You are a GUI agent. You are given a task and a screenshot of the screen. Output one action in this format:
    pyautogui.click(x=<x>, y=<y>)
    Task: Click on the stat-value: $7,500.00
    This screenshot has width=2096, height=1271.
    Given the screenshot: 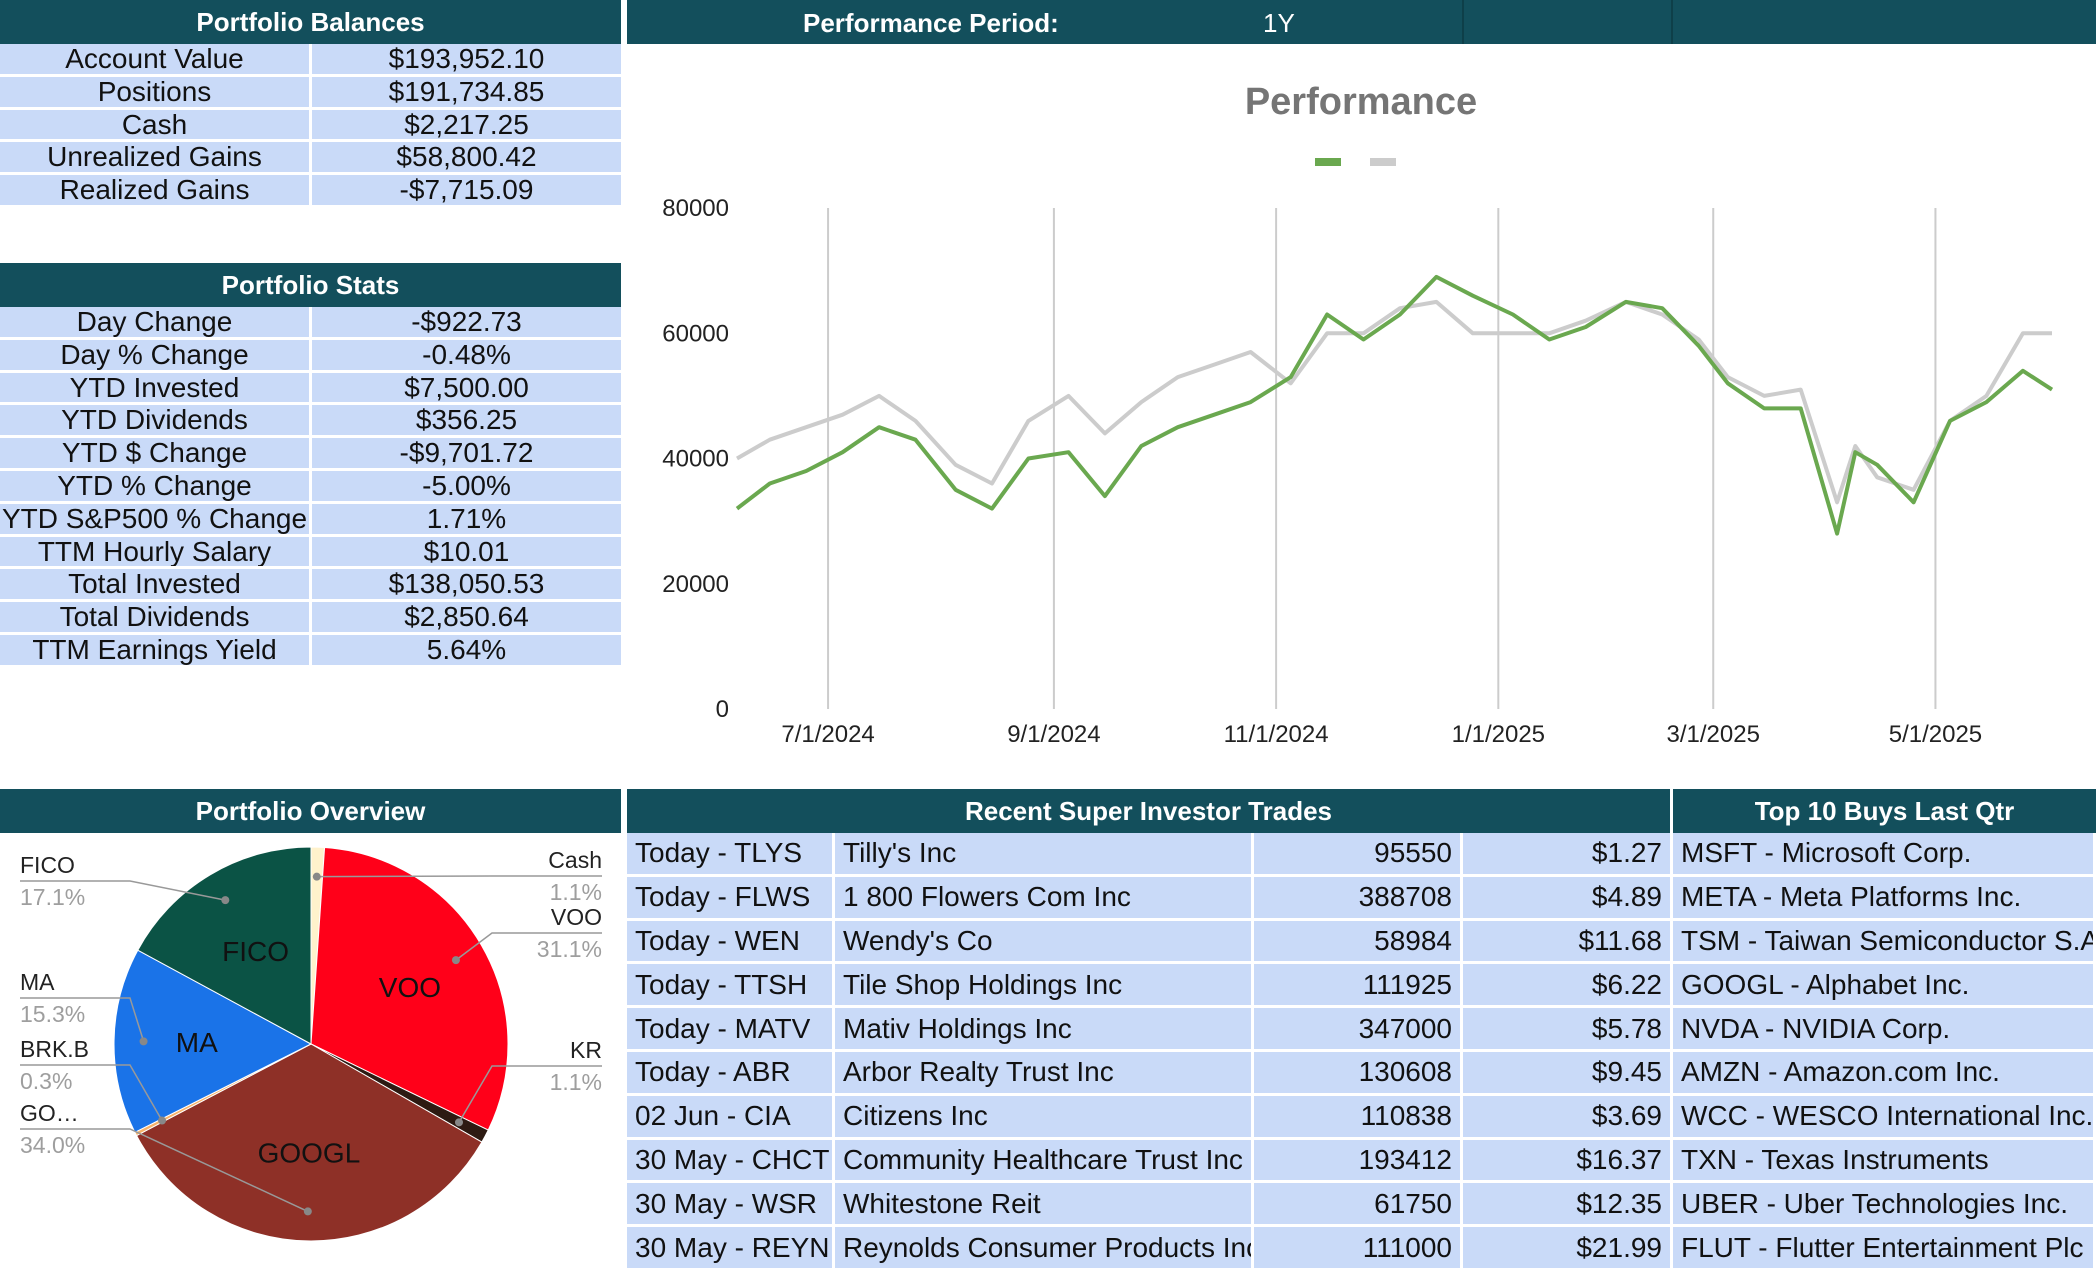 What is the action you would take?
    pyautogui.click(x=468, y=389)
    